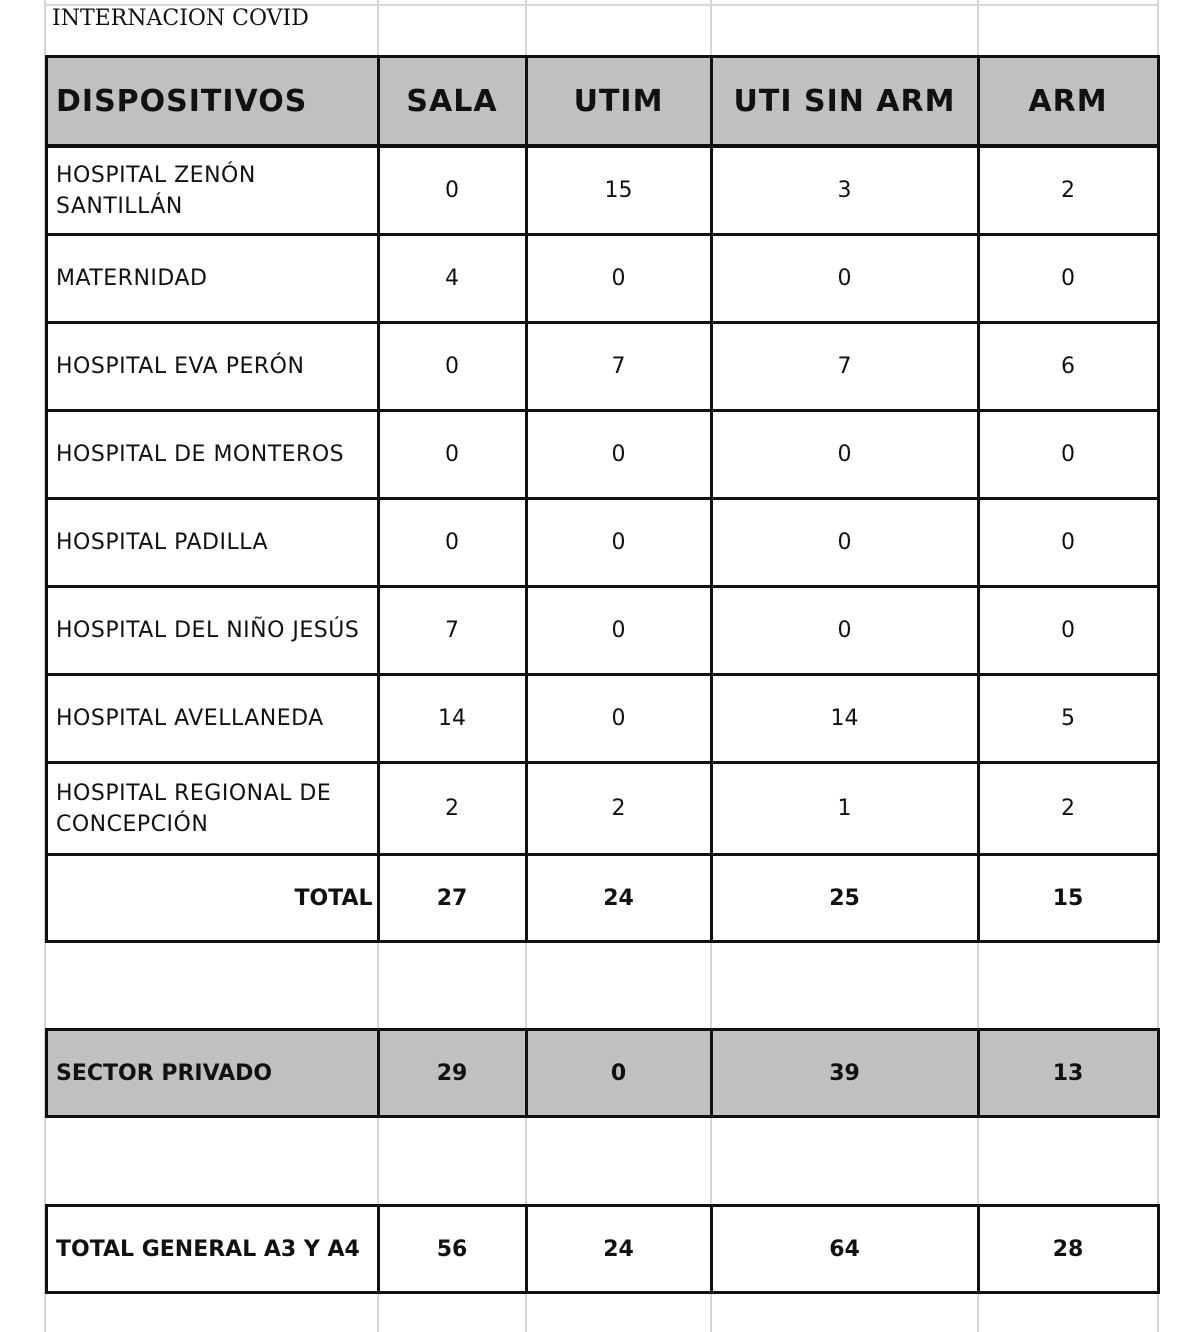 This screenshot has width=1200, height=1332. I want to click on row-label: HOSPITAL REGIONAL DE CONCEPCIÓN, so click(212, 808).